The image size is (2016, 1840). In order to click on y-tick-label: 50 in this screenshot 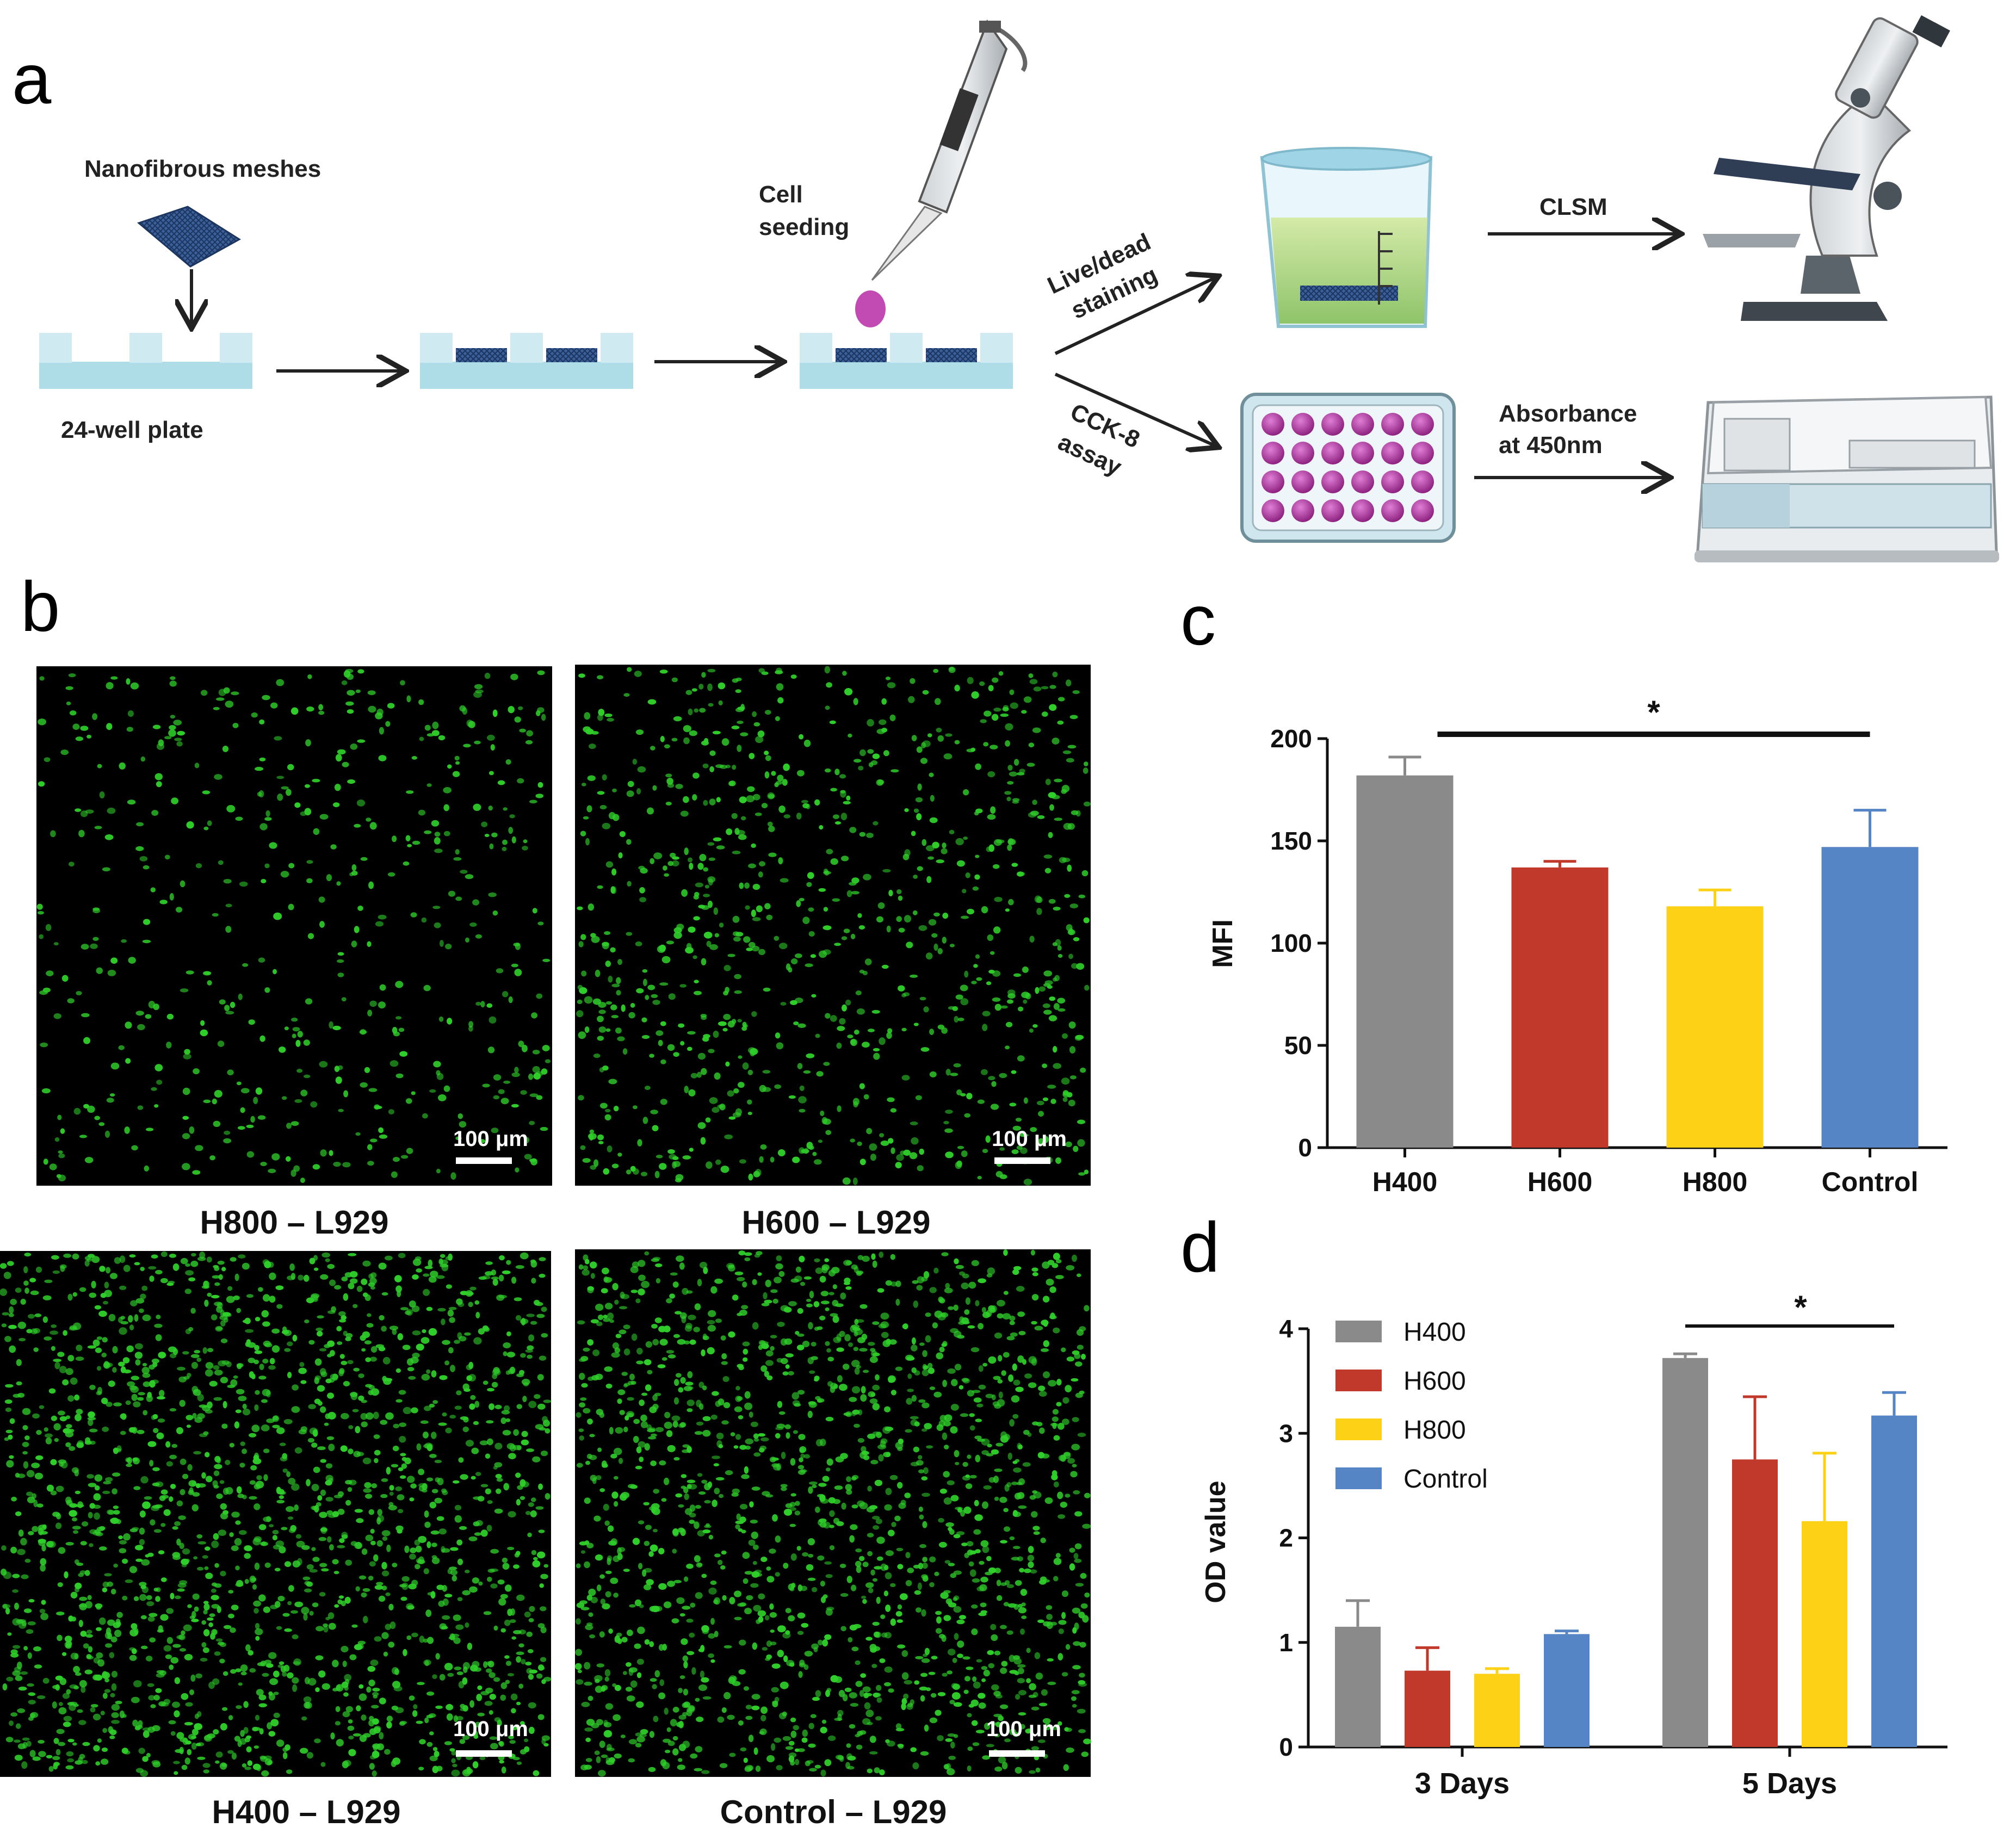, I will do `click(1298, 1045)`.